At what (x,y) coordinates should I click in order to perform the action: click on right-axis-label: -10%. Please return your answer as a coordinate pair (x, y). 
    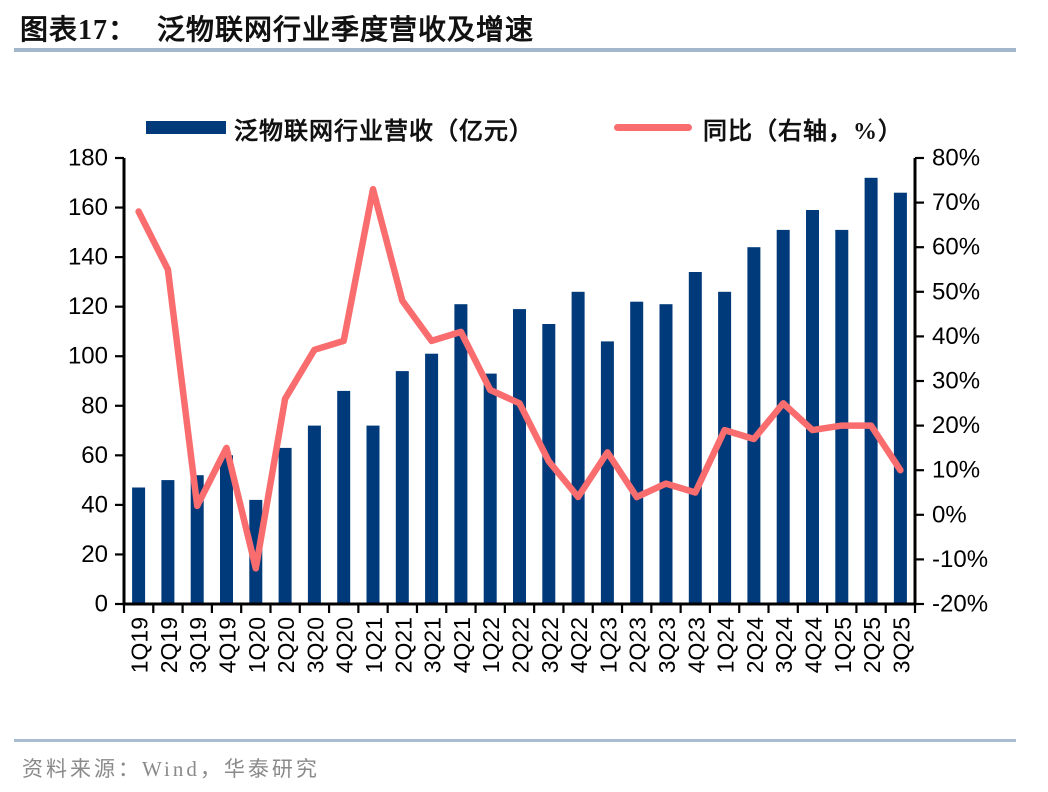
    Looking at the image, I should click on (960, 559).